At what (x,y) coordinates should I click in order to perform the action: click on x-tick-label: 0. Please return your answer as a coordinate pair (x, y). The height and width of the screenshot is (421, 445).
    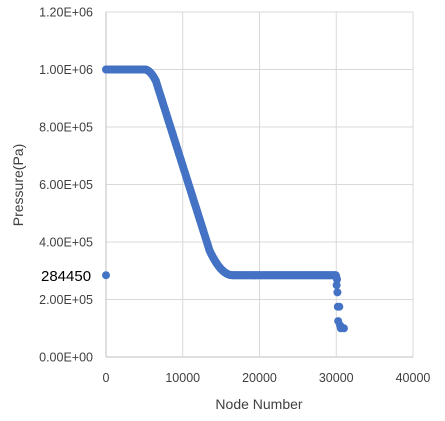
    Looking at the image, I should click on (106, 378).